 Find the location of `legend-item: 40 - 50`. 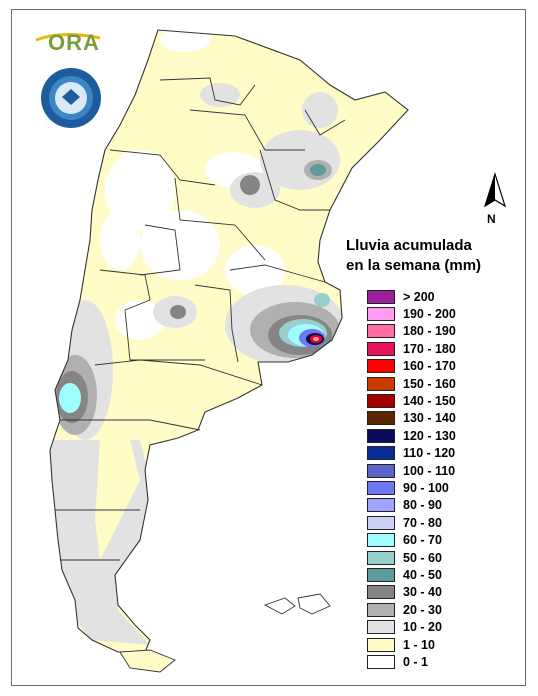

legend-item: 40 - 50 is located at coordinates (411, 574).